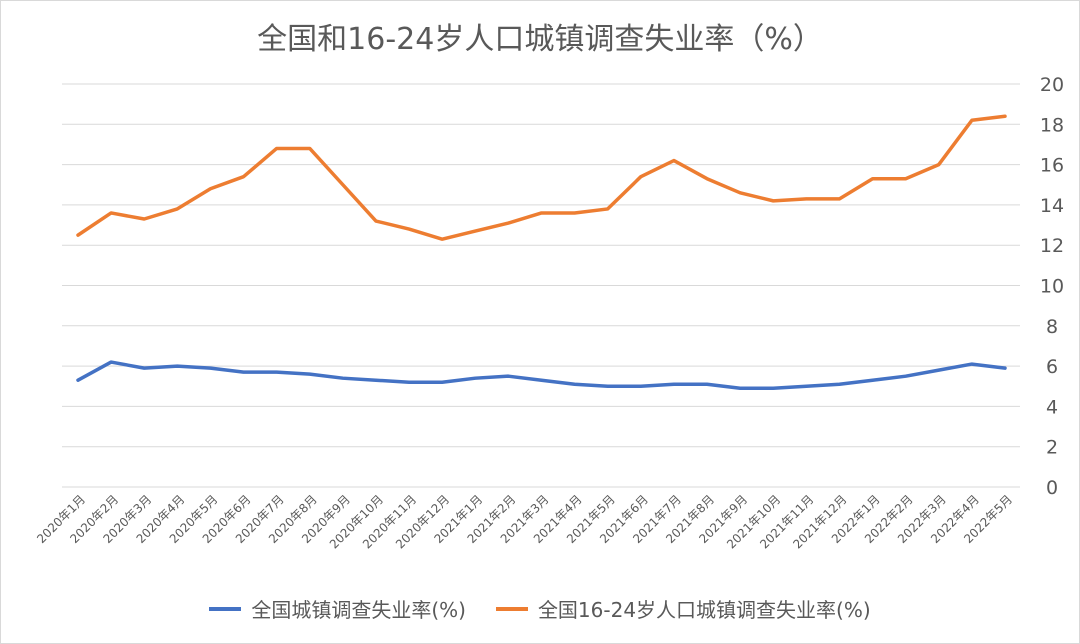  What do you see at coordinates (1052, 85) in the screenshot?
I see `y-tick-label: 20` at bounding box center [1052, 85].